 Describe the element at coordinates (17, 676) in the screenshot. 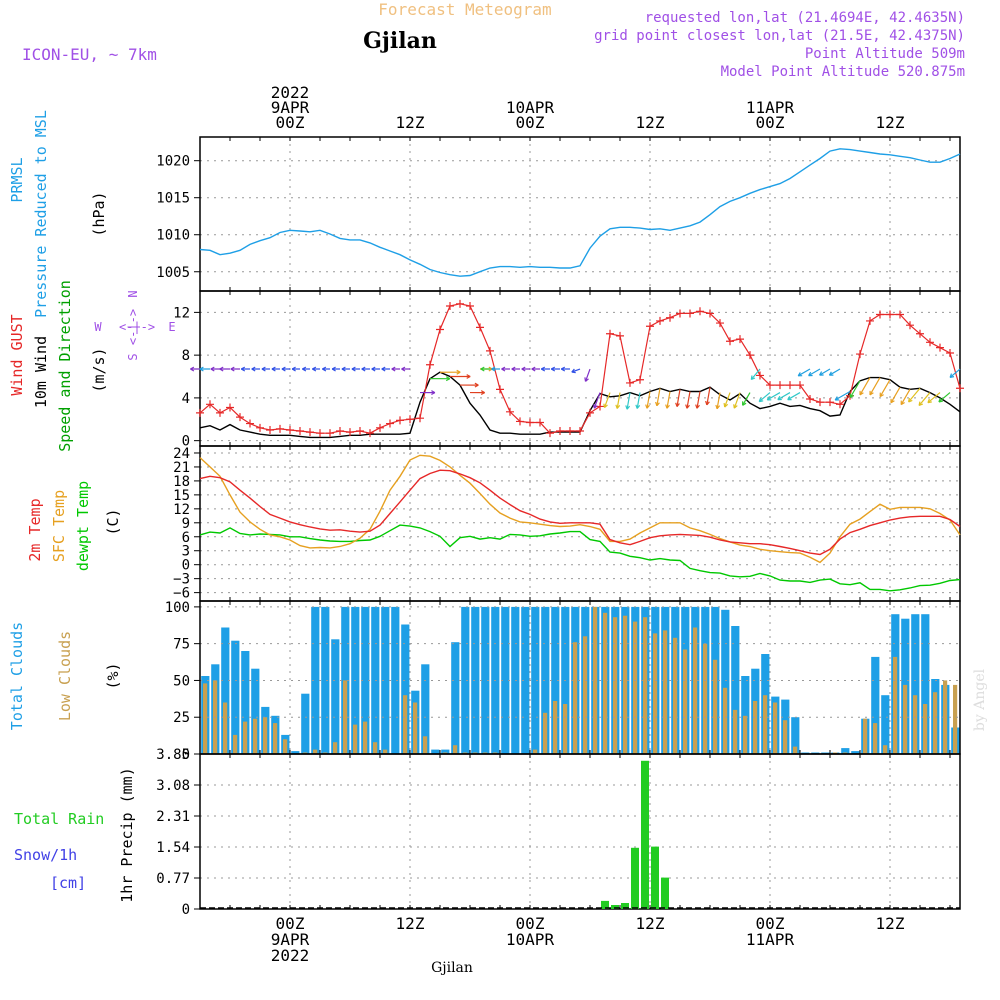

I see `total-clouds-ylabel: Total Clouds` at that location.